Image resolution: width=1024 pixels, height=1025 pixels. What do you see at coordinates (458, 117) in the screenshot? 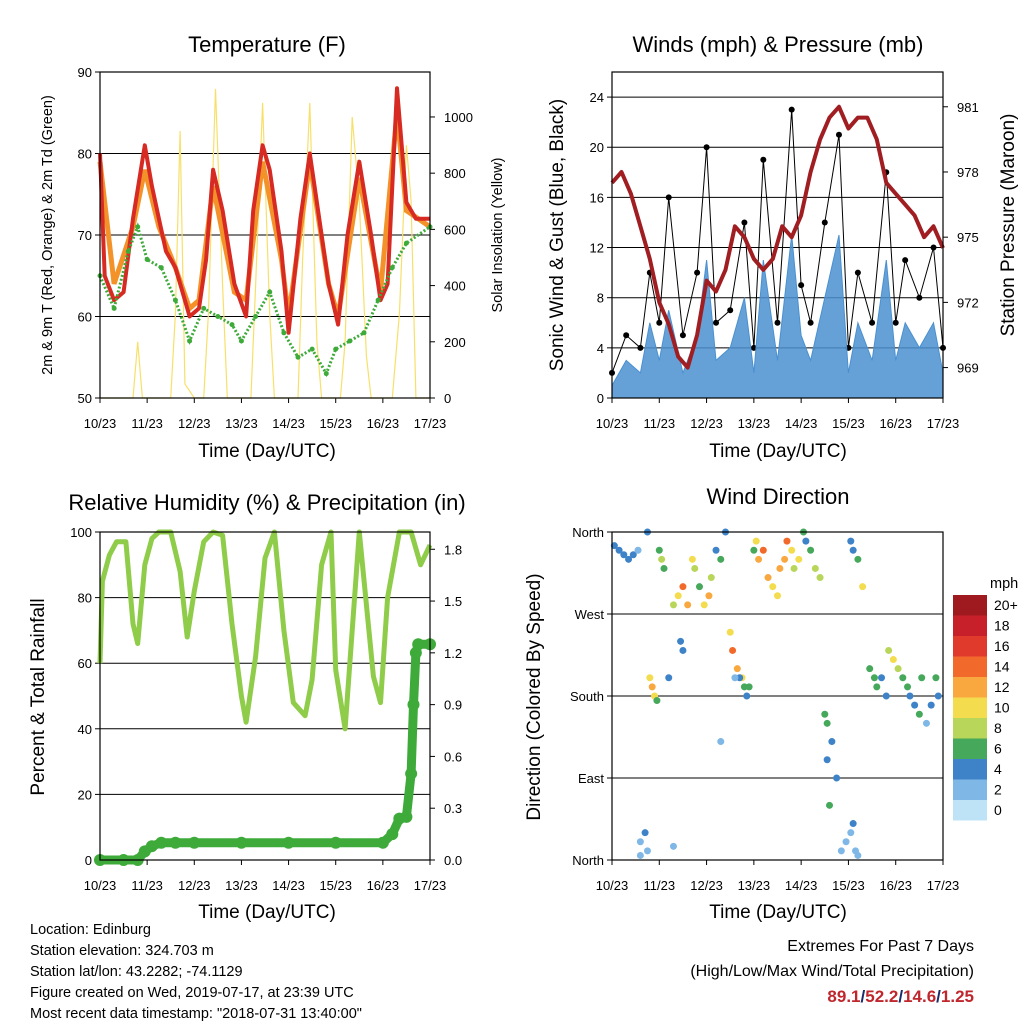
I see `temperature-y2tick-label: 1000` at bounding box center [458, 117].